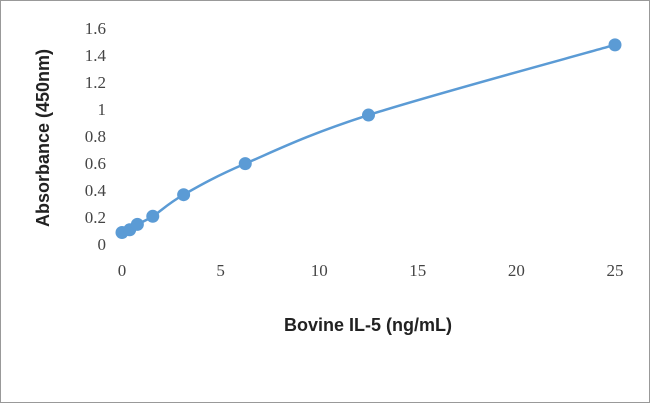 This screenshot has height=403, width=650. Describe the element at coordinates (319, 270) in the screenshot. I see `x-tick-label: 10` at that location.